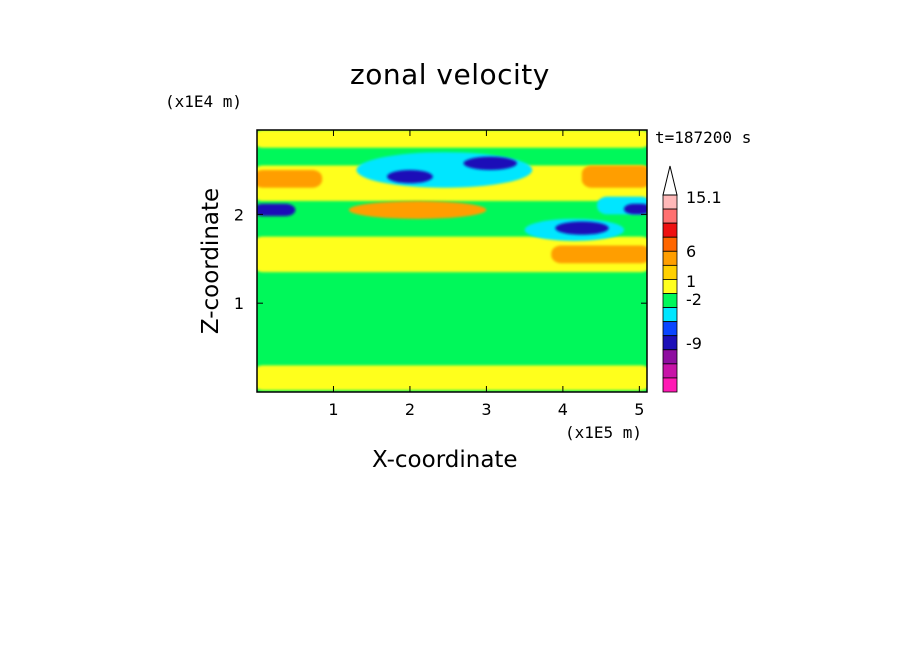 This screenshot has height=654, width=904. Describe the element at coordinates (639, 409) in the screenshot. I see `x-tick-label: 5` at that location.